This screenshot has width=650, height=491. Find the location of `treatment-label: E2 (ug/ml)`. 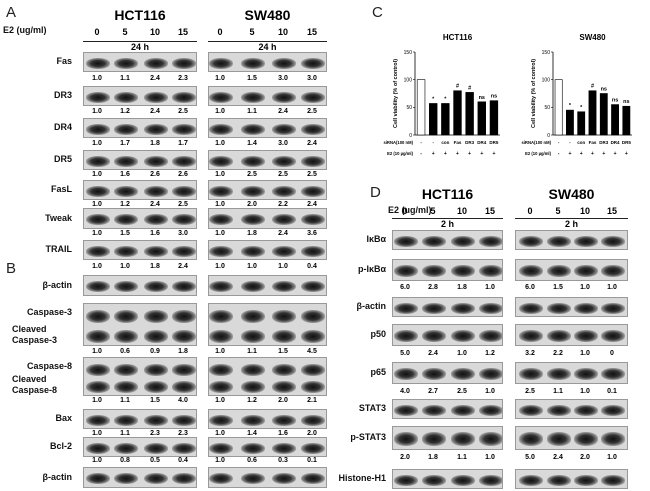

treatment-label: E2 (ug/ml) is located at coordinates (410, 210).